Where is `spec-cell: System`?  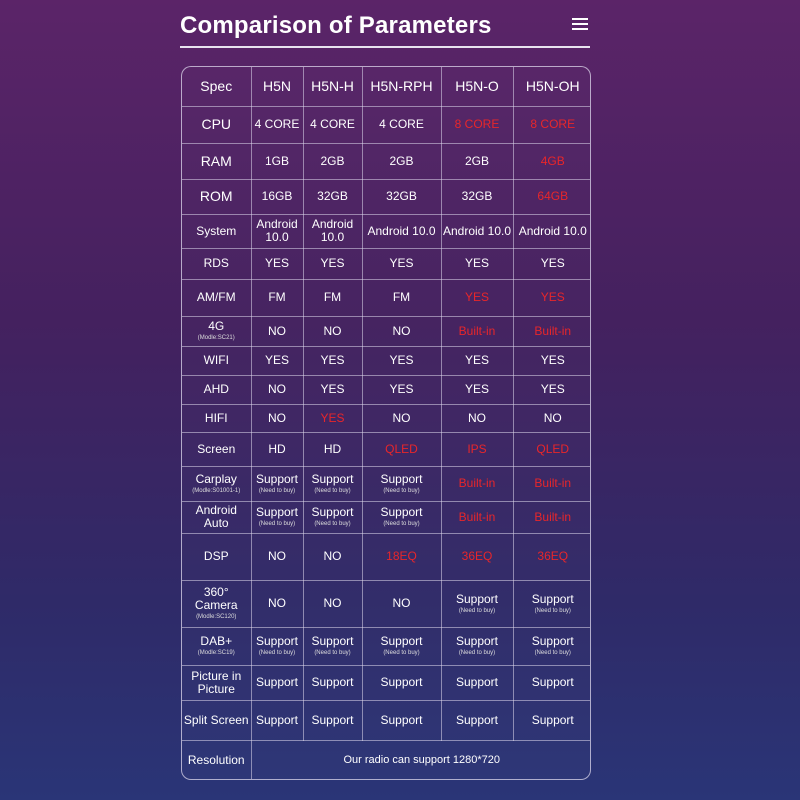 spec-cell: System is located at coordinates (217, 231).